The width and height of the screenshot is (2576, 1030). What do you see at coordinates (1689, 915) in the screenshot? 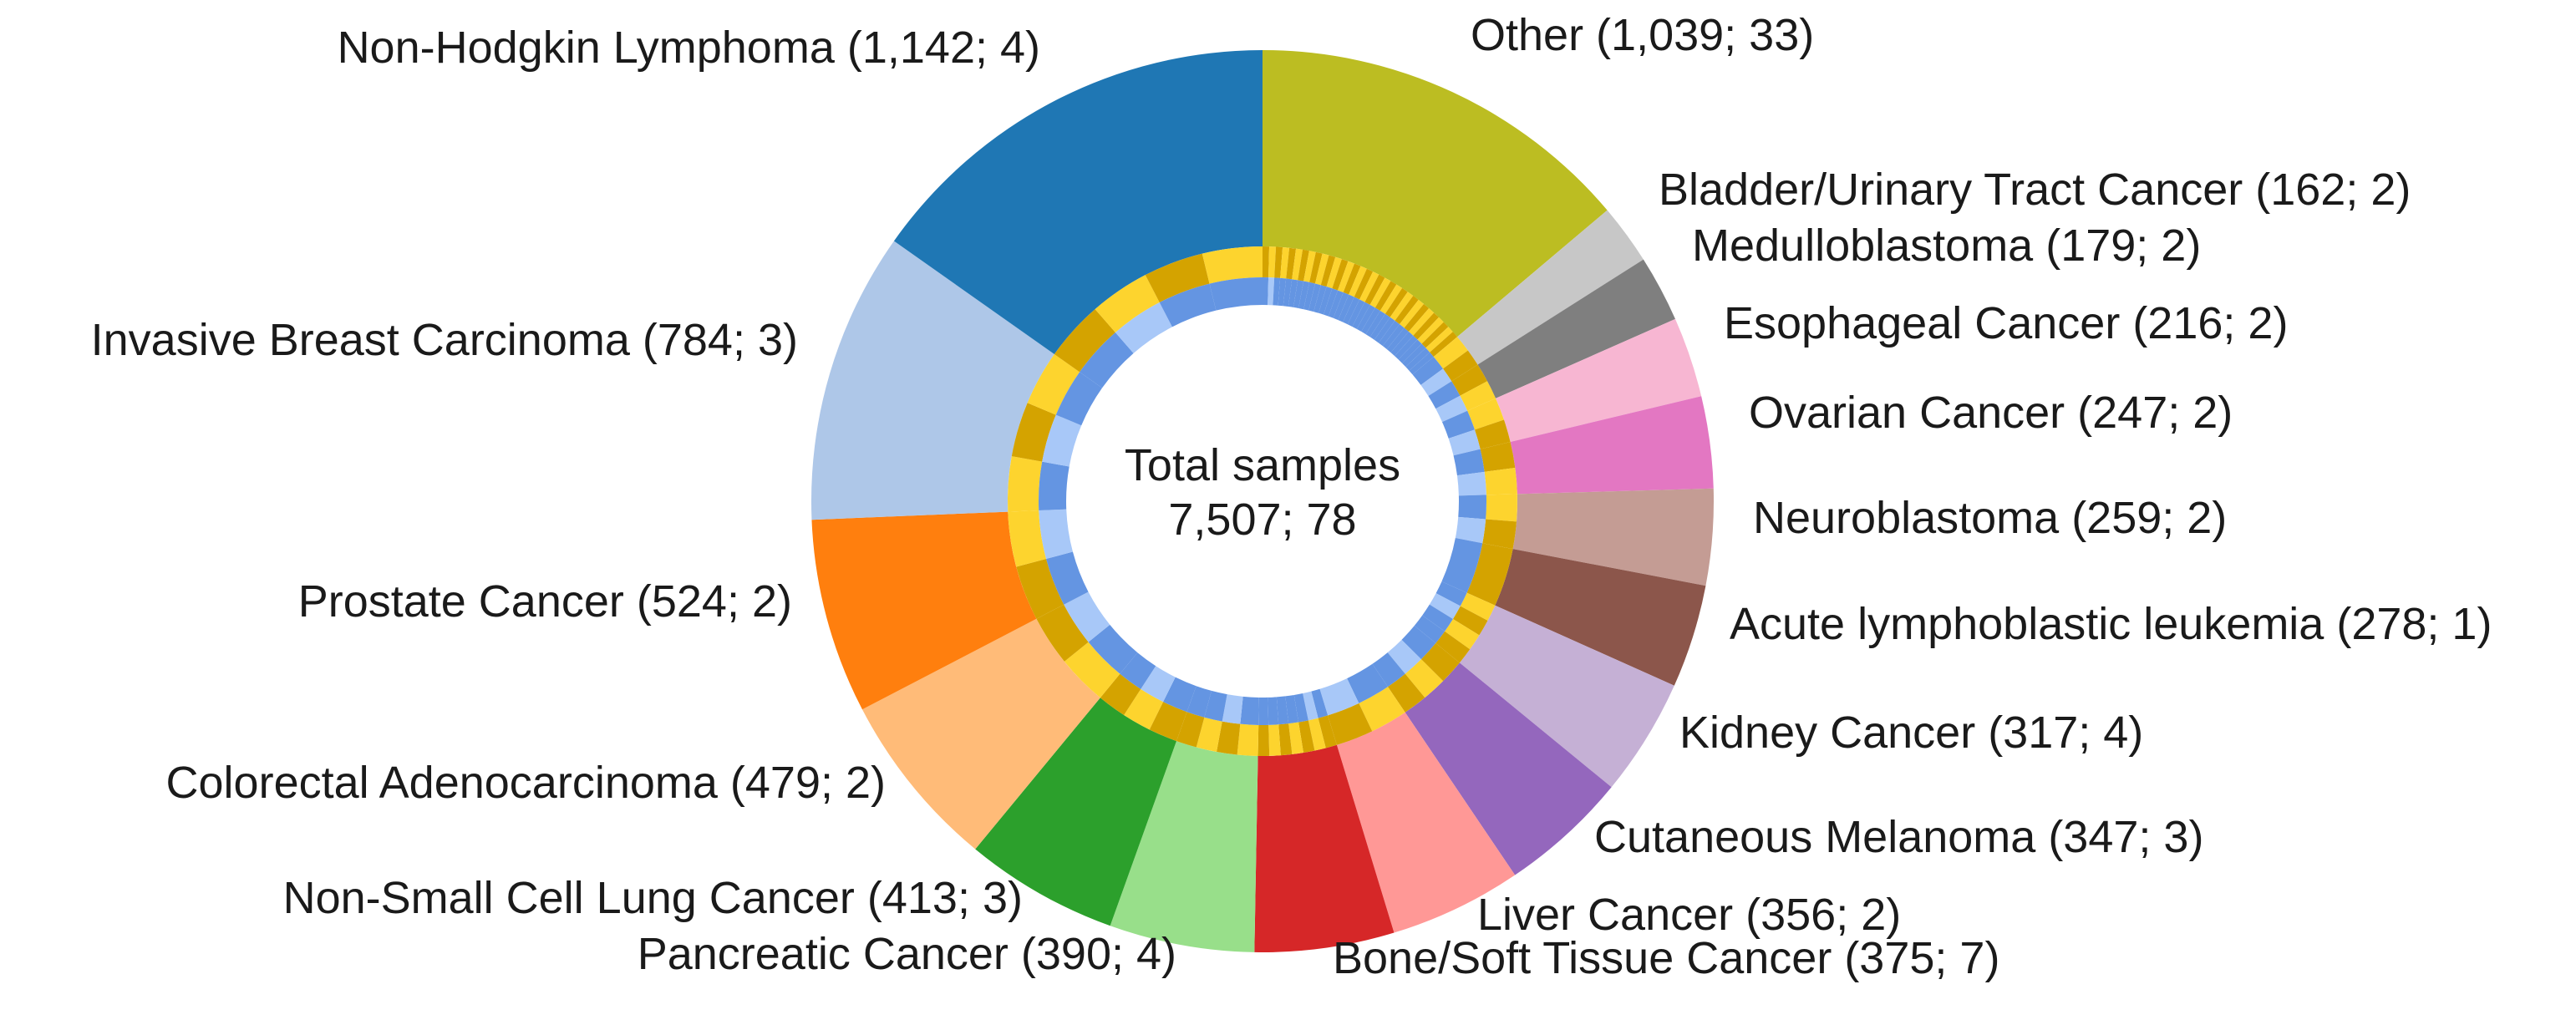
I see `label-liver-cancer: Liver Cancer (356; 2)` at bounding box center [1689, 915].